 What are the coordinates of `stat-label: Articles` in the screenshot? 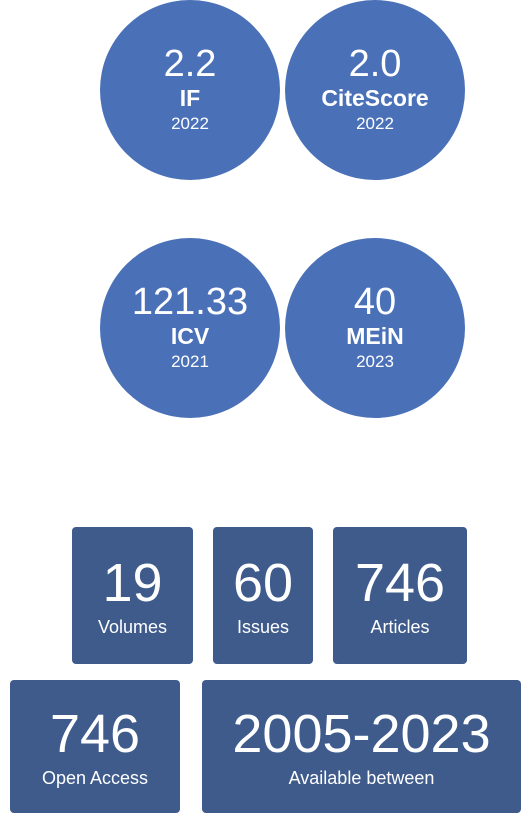 It's located at (400, 626).